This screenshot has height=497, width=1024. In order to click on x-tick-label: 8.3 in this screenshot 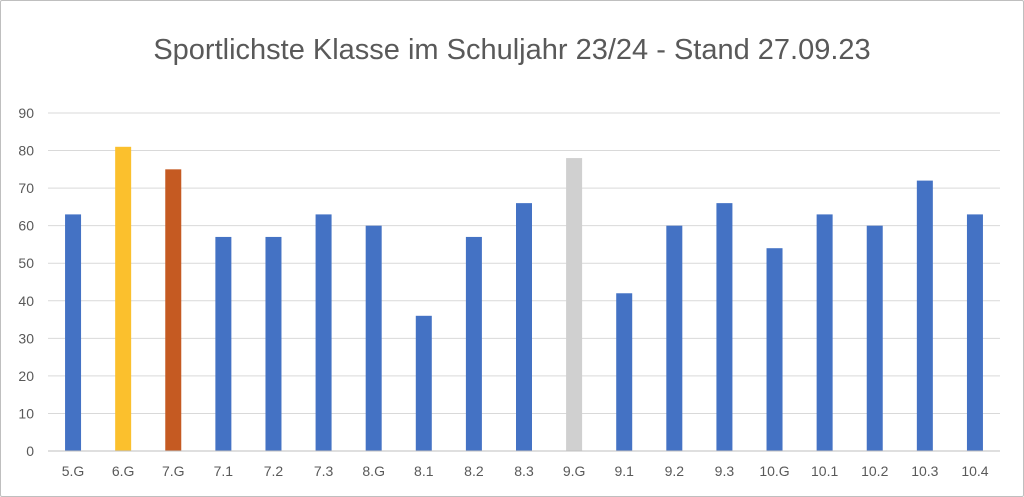, I will do `click(524, 471)`.